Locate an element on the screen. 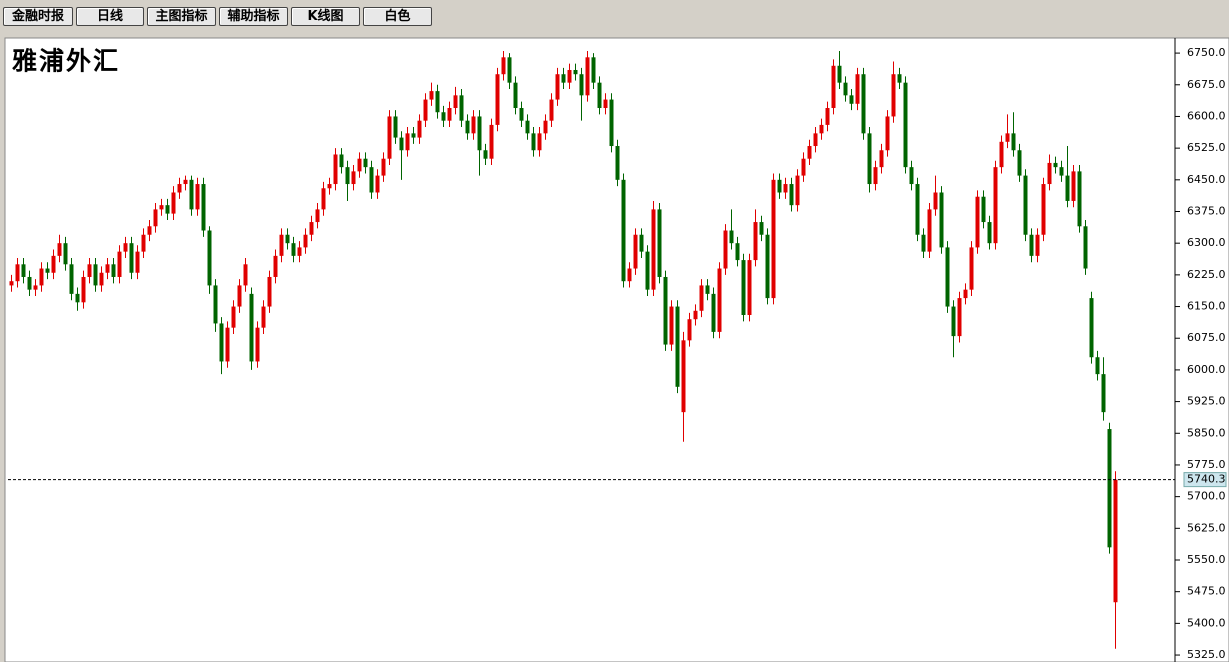  y-tick-label: 6450.0 is located at coordinates (1206, 179).